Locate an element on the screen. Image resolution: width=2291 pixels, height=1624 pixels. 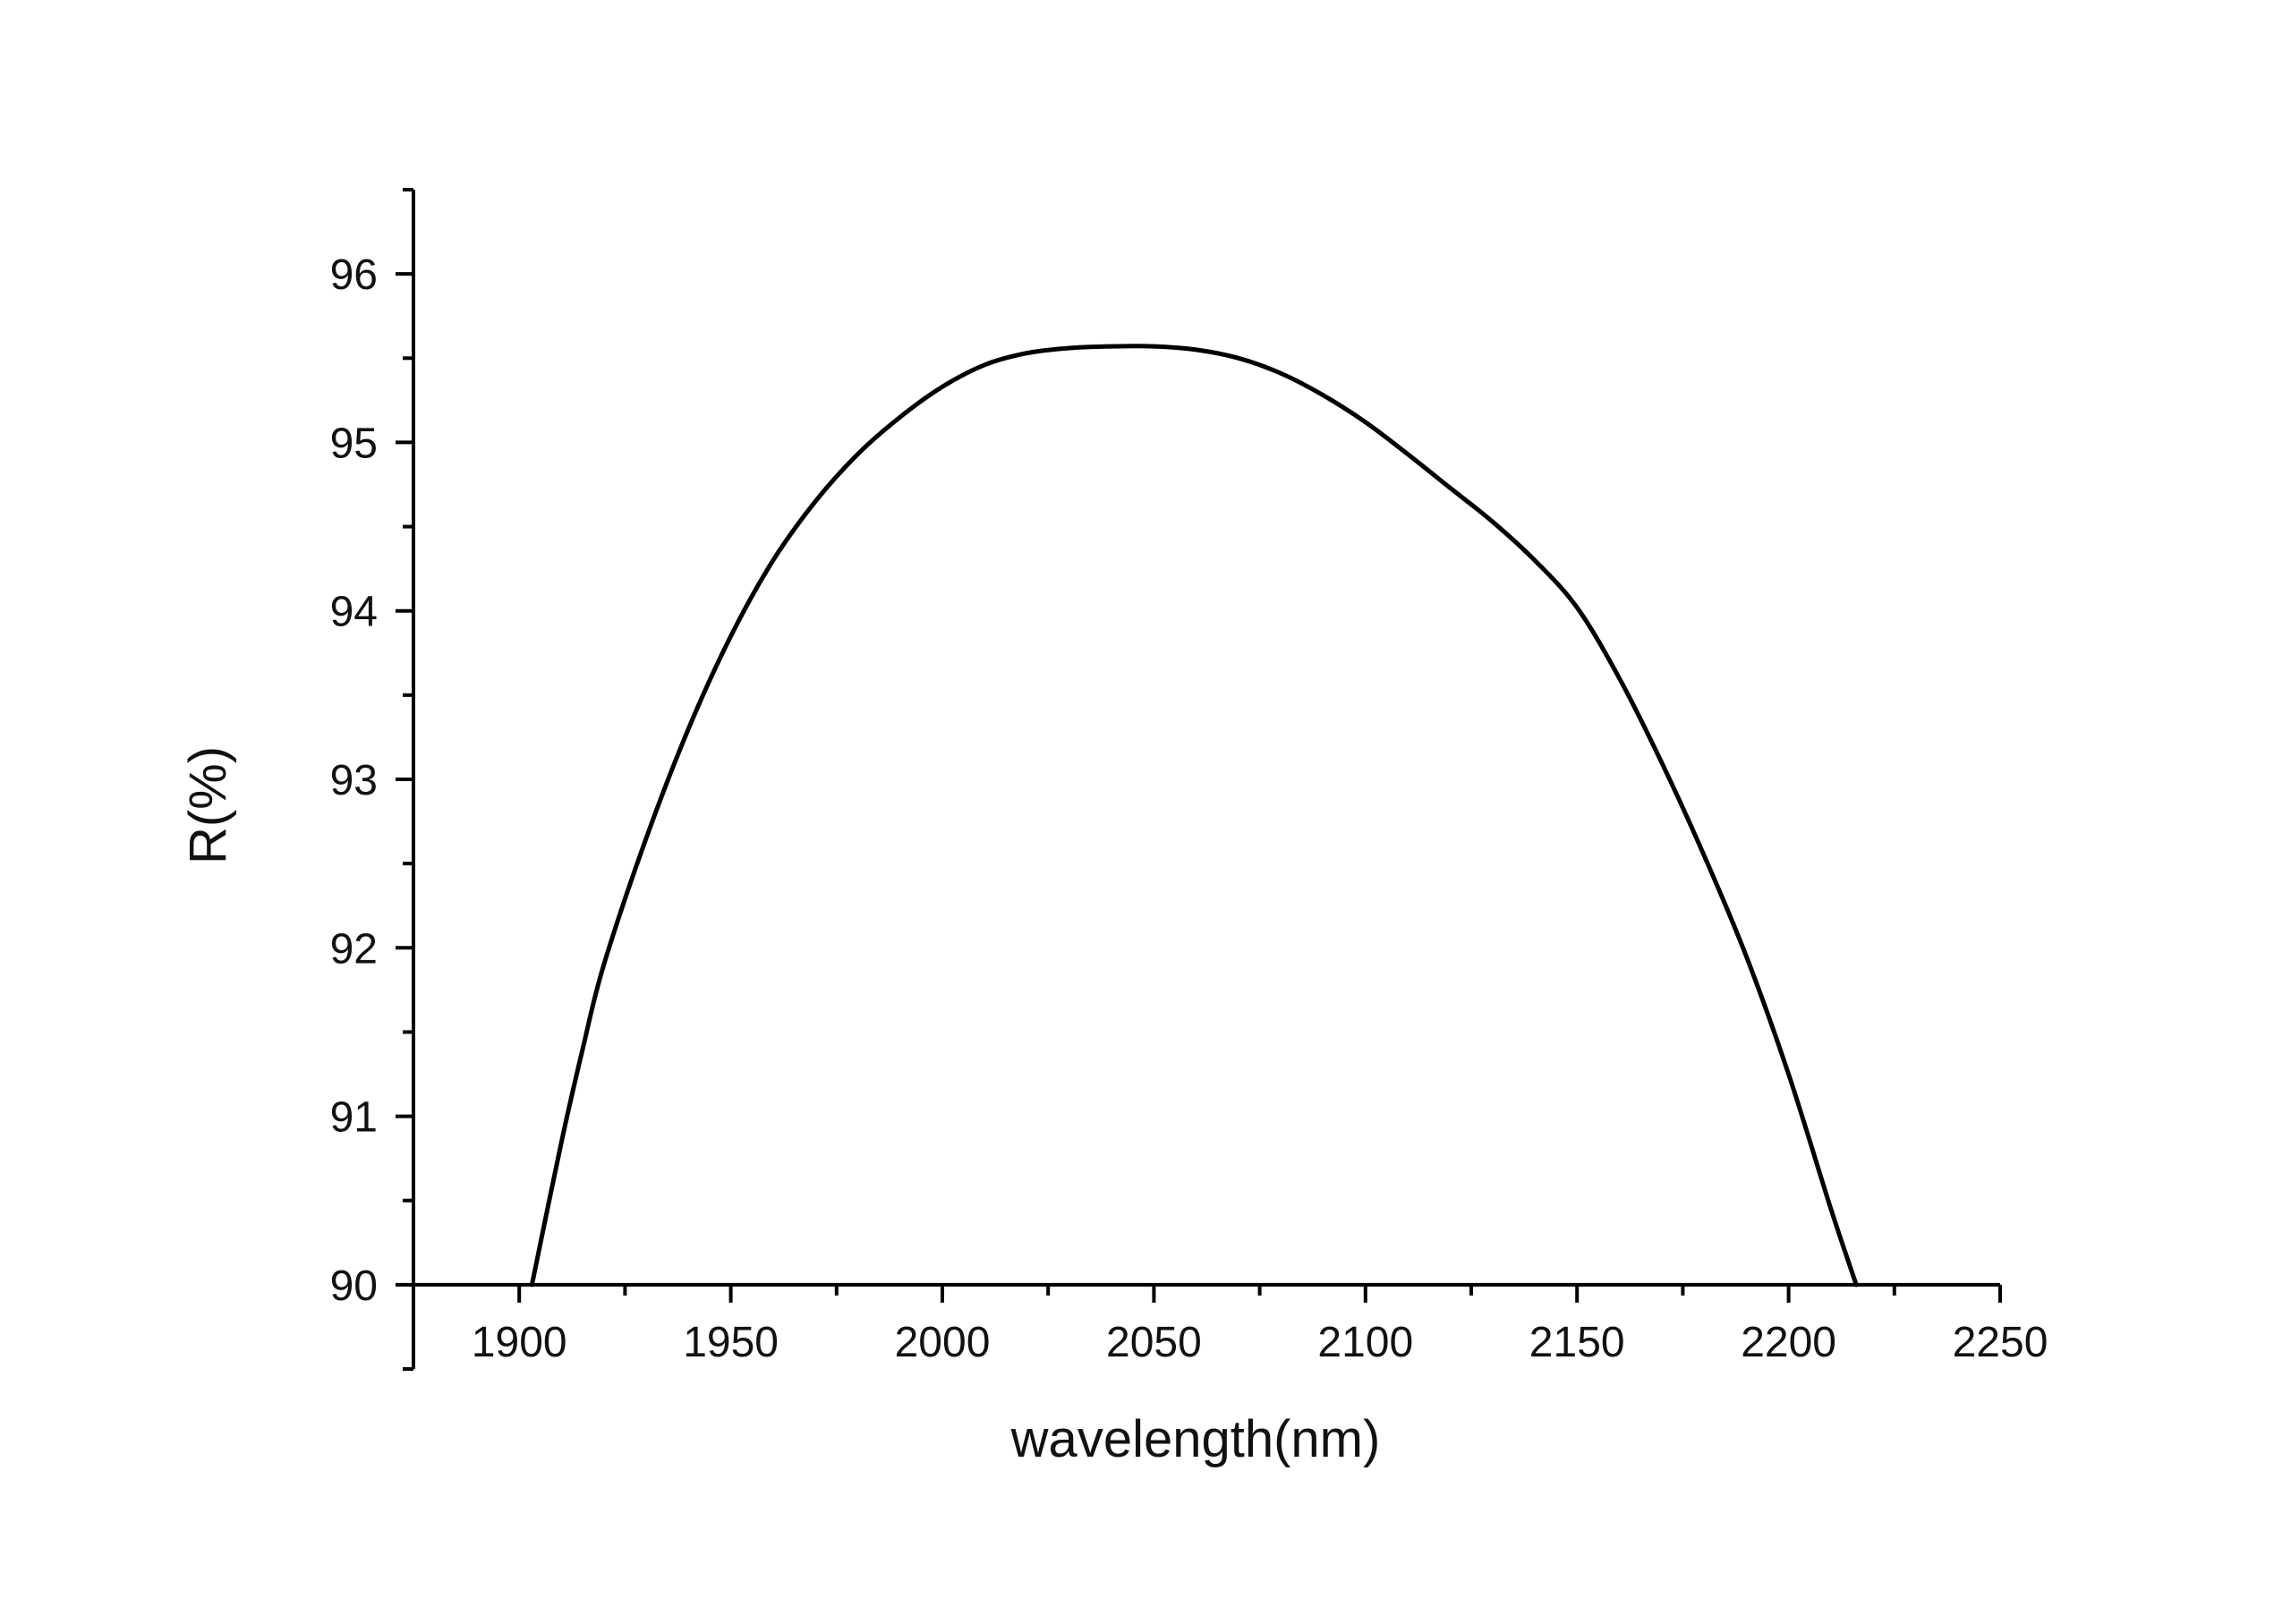
x-tick-label: 1900 is located at coordinates (519, 1342).